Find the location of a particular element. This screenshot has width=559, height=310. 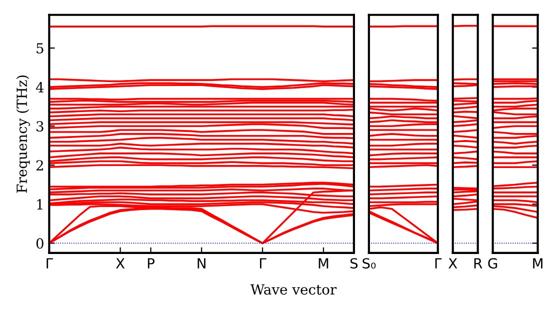

y-tick-label: 4 is located at coordinates (40, 87).